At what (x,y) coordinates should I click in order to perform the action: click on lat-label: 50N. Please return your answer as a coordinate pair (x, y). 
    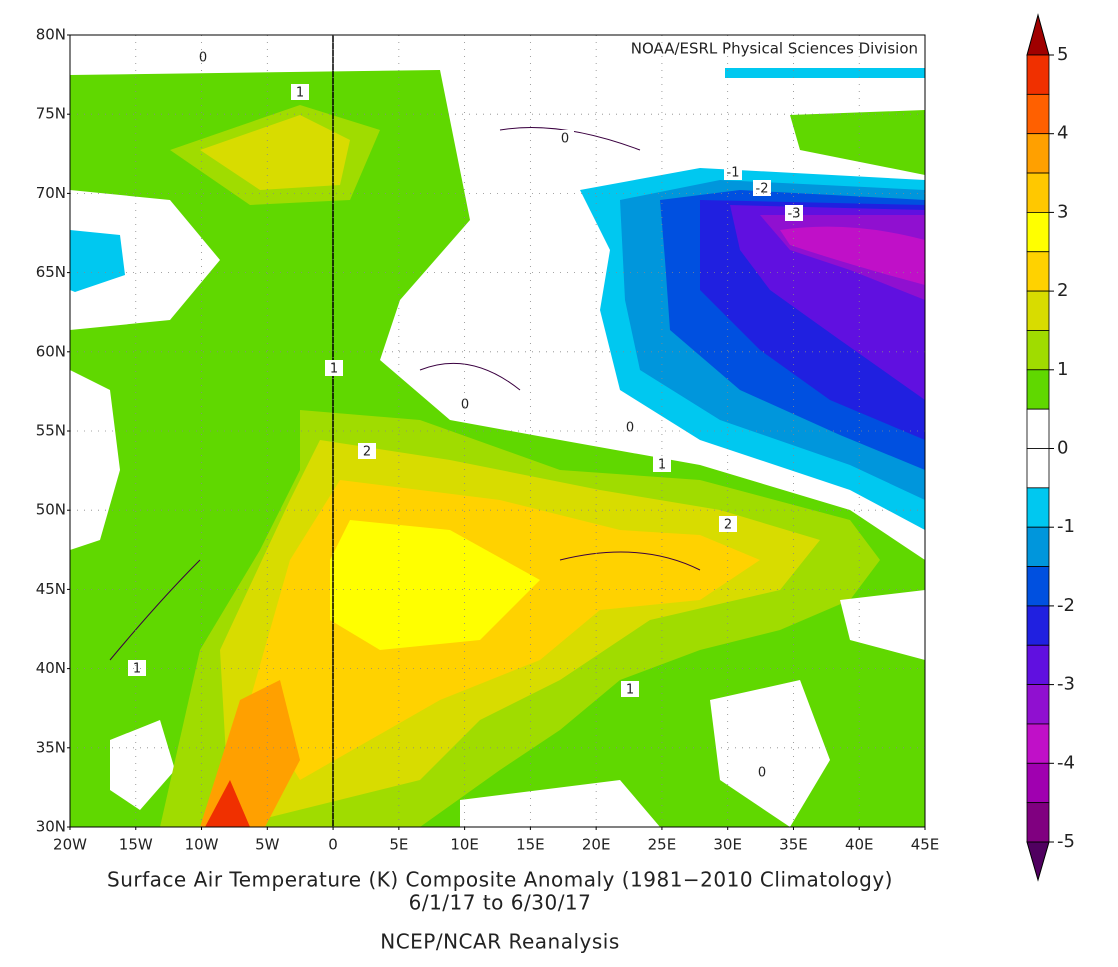
    Looking at the image, I should click on (51, 510).